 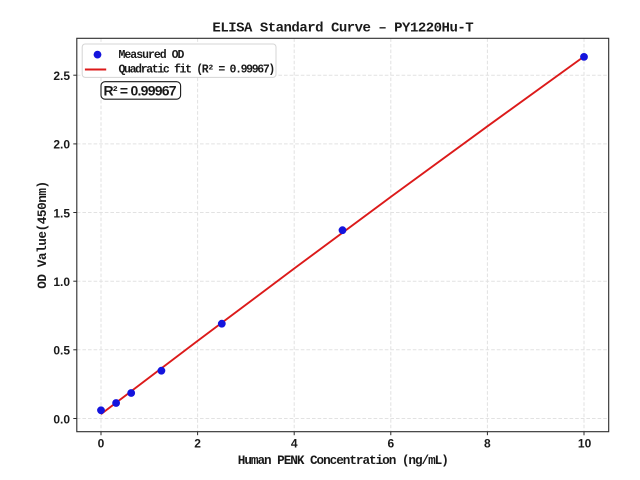 What do you see at coordinates (140, 91) in the screenshot?
I see `svg-text: R² = 0.99967` at bounding box center [140, 91].